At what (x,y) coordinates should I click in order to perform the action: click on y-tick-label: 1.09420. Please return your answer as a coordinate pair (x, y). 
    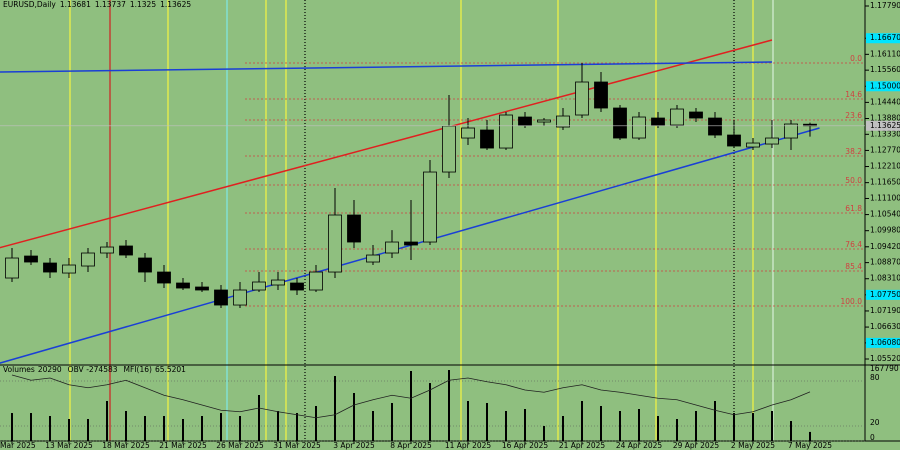
    Looking at the image, I should click on (885, 246).